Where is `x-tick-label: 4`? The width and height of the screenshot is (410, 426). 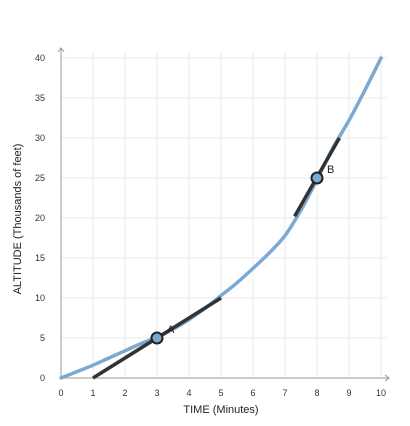
x-tick-label: 4 is located at coordinates (188, 393).